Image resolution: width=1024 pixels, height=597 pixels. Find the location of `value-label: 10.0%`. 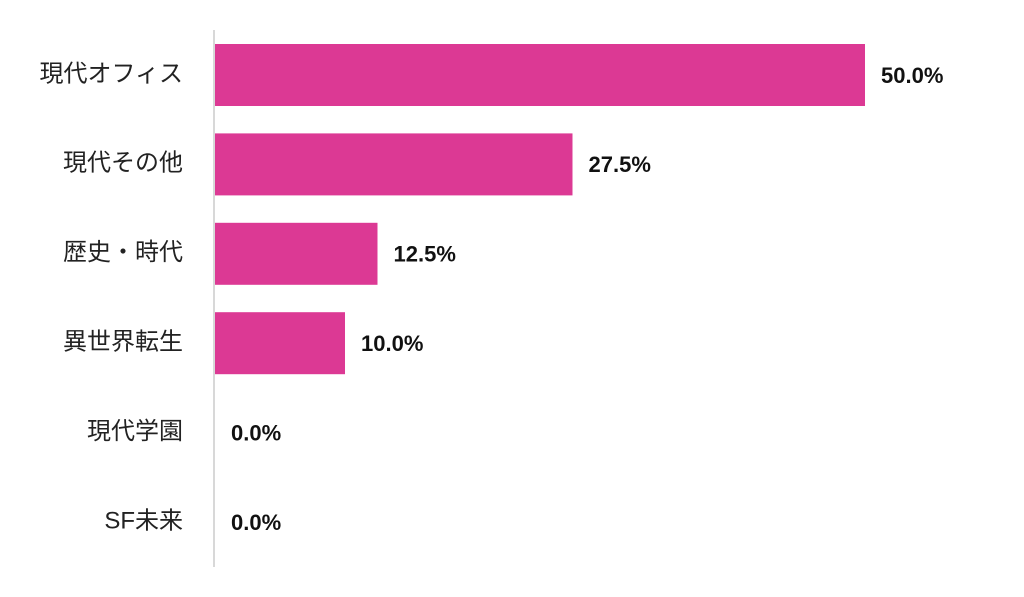

value-label: 10.0% is located at coordinates (392, 343).